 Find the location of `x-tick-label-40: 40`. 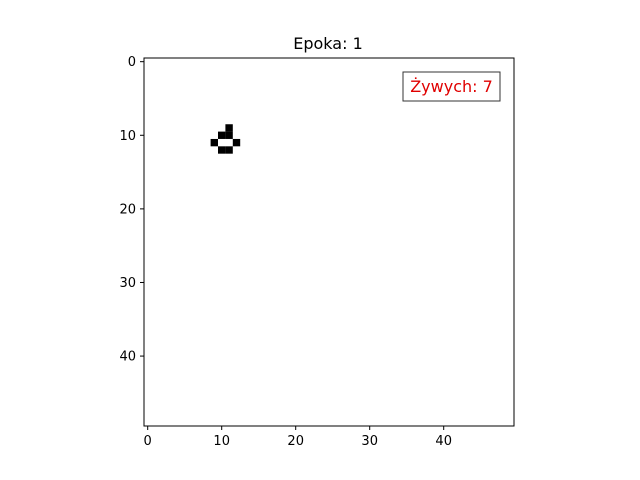

x-tick-label-40: 40 is located at coordinates (443, 441).